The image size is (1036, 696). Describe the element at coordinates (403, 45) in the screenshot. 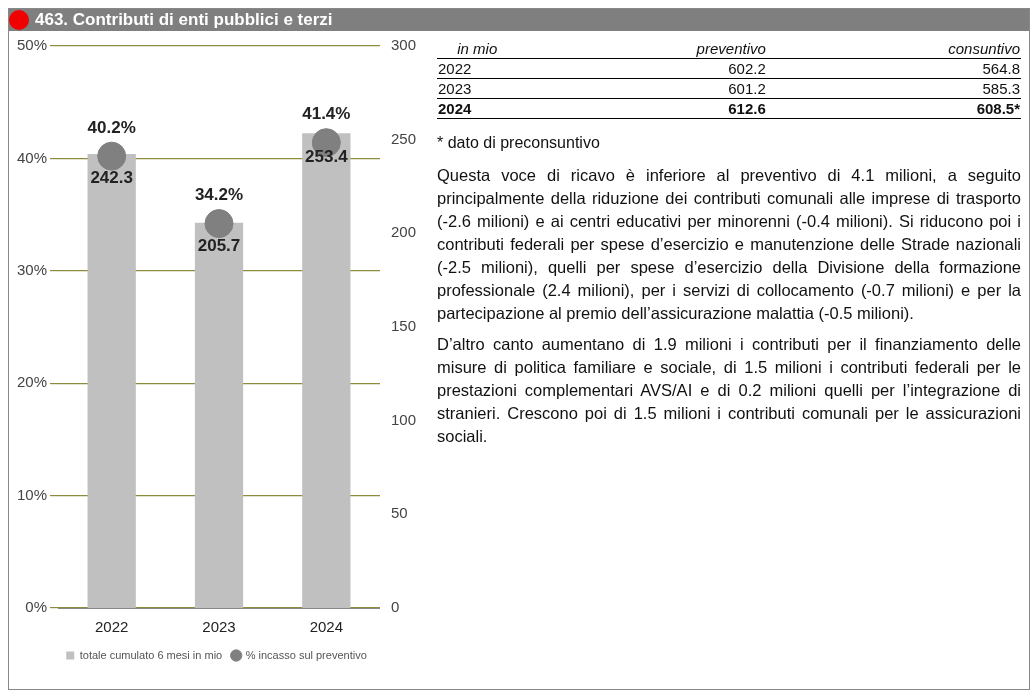

I see `y2-tick-label: 300` at that location.